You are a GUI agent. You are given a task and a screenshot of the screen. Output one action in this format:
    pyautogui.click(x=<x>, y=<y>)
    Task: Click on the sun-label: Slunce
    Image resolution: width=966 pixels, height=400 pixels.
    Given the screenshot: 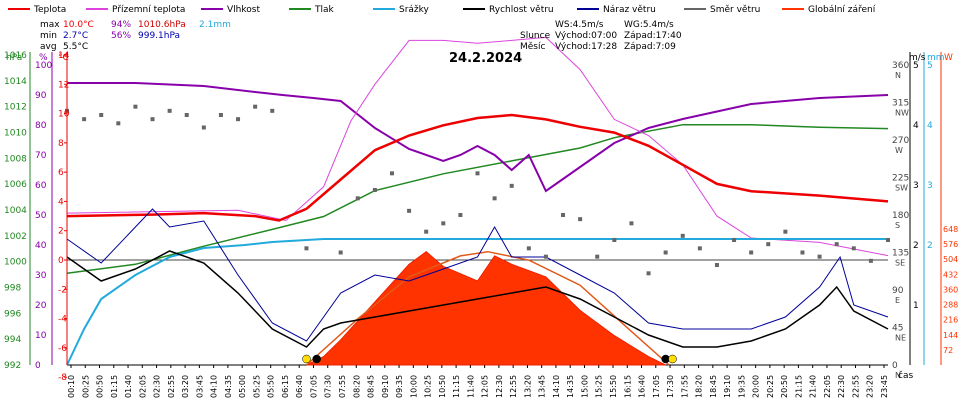 What is the action you would take?
    pyautogui.click(x=535, y=36)
    